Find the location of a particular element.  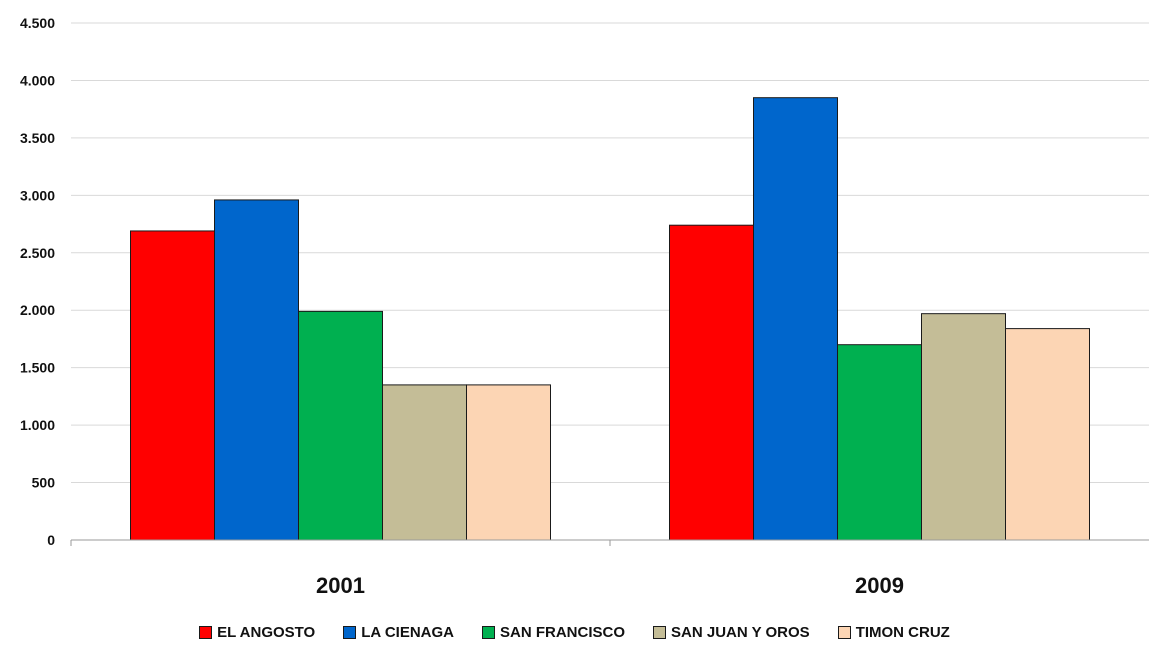

legend-label: LA CIENAGA is located at coordinates (408, 632).